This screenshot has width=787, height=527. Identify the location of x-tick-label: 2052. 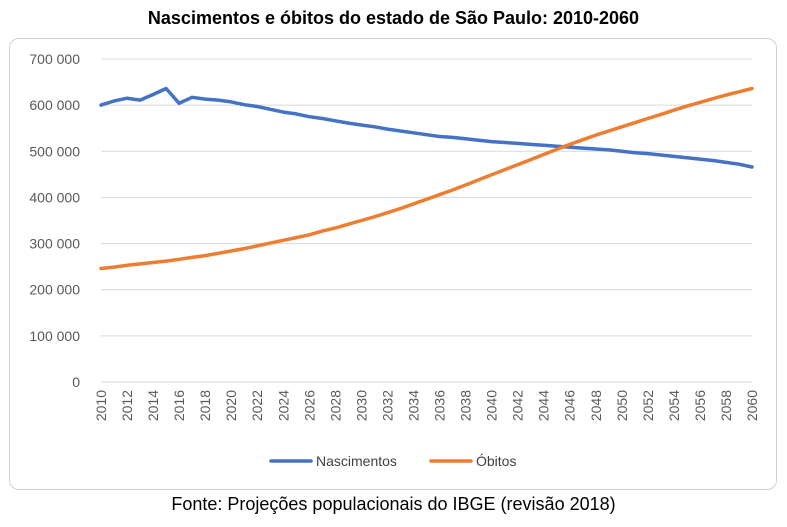
(648, 405).